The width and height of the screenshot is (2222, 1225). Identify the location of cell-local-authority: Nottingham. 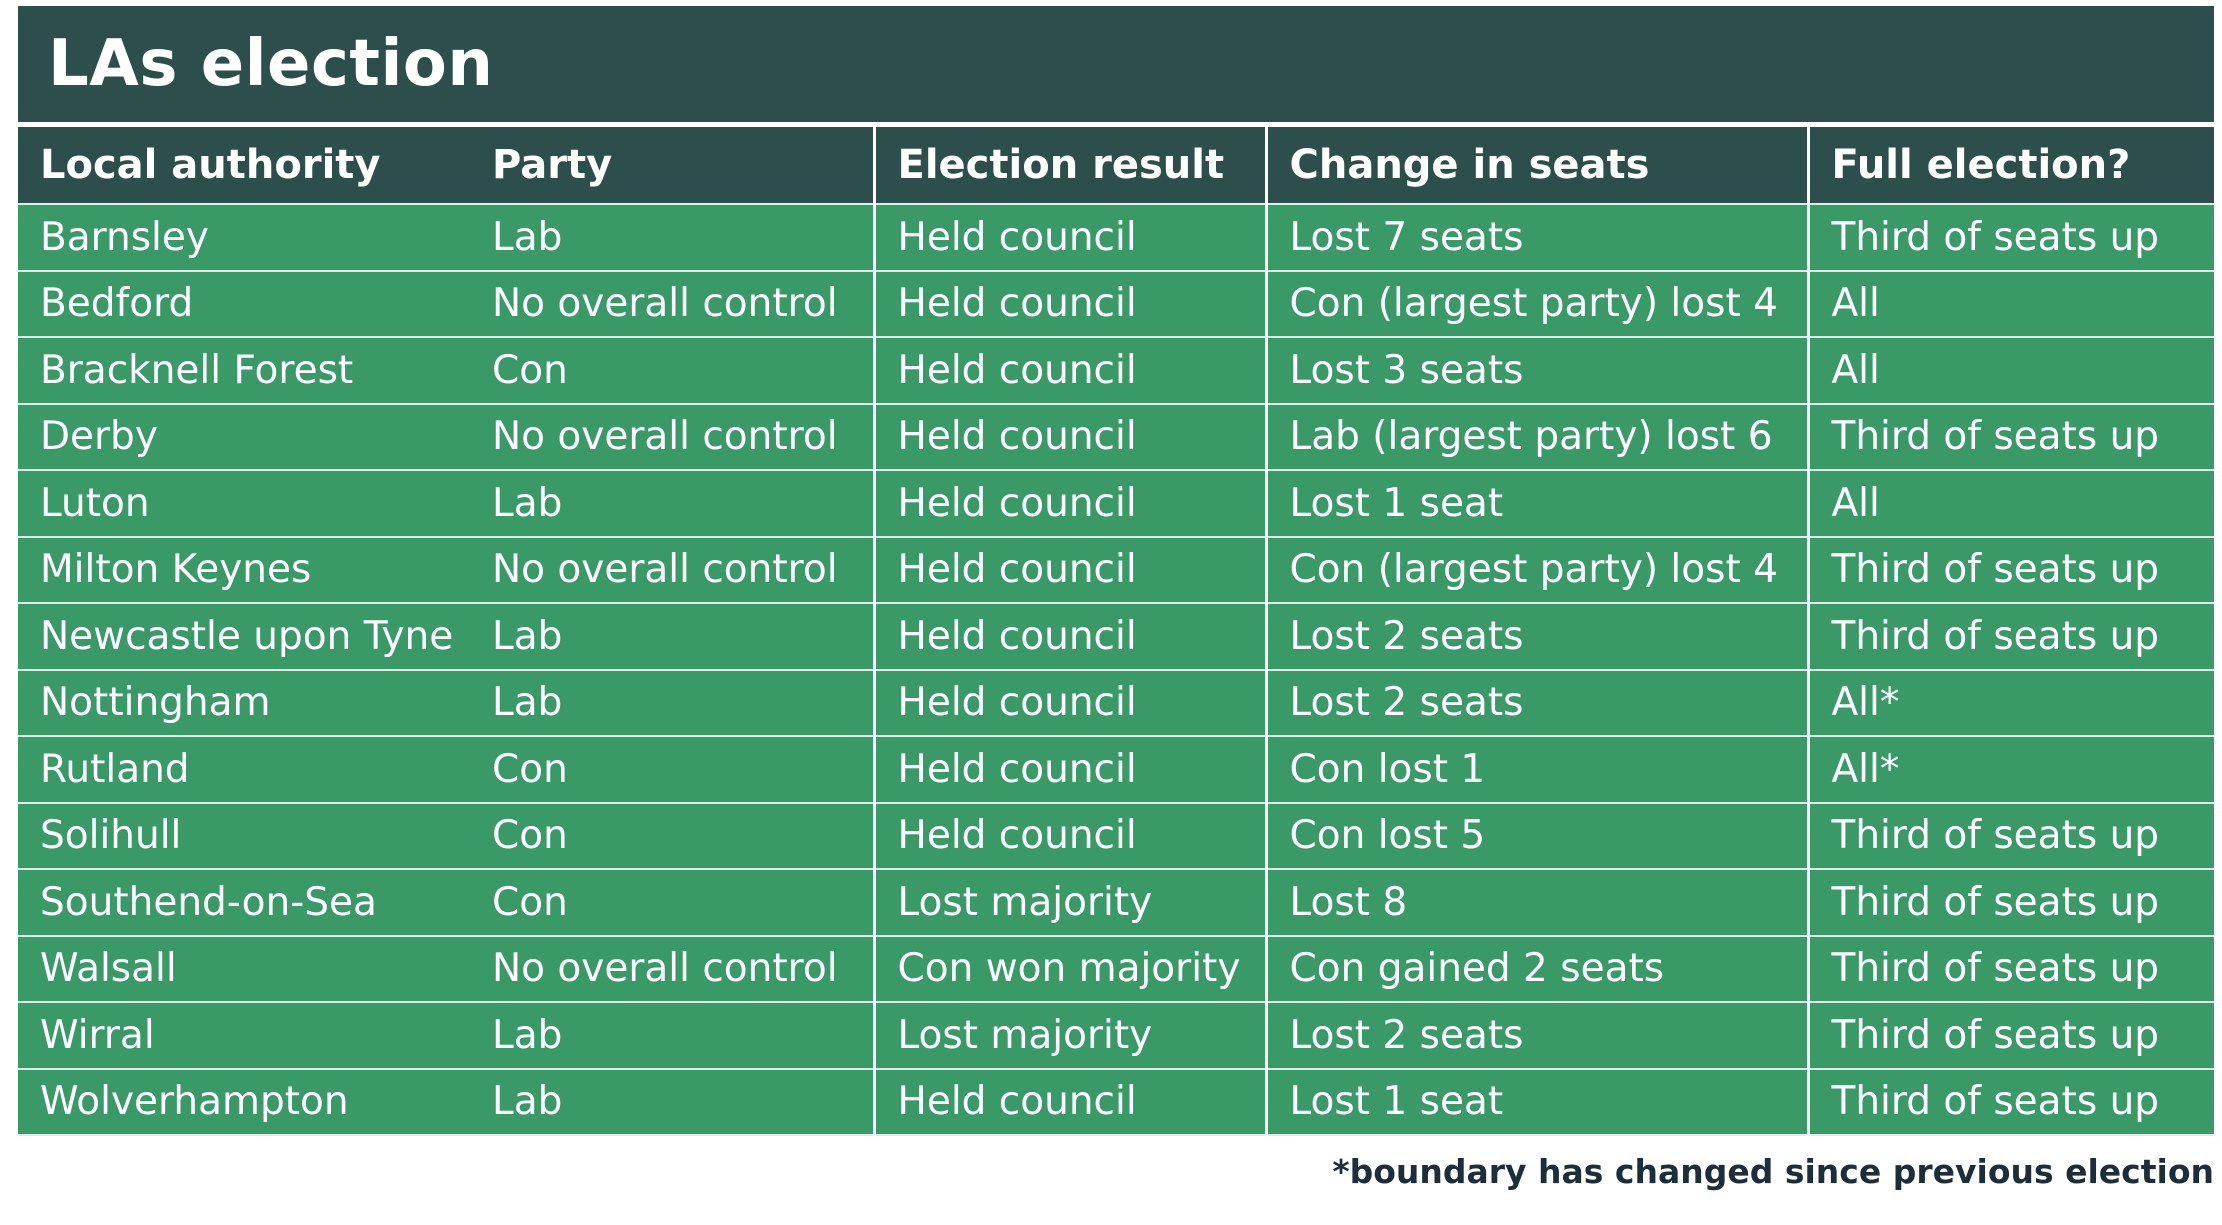
(244, 702).